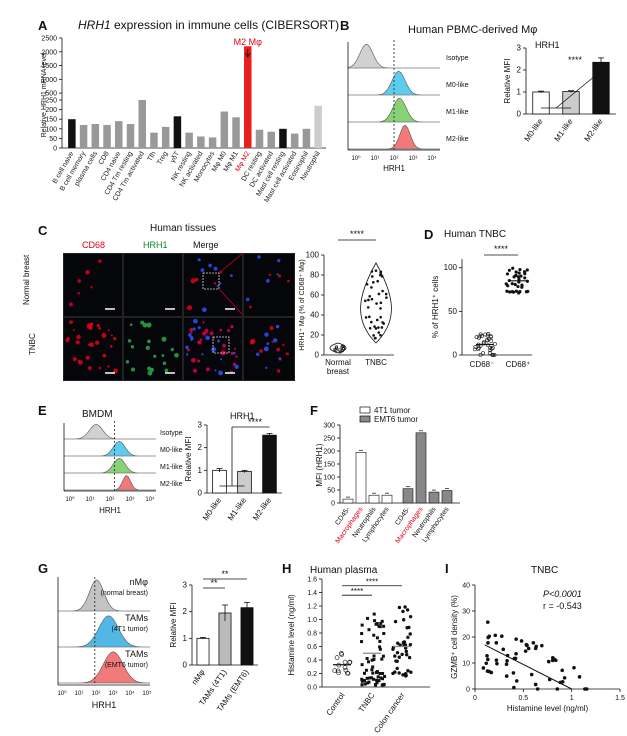  Describe the element at coordinates (171, 433) in the screenshot. I see `e-hist-label-0: Isotype` at that location.